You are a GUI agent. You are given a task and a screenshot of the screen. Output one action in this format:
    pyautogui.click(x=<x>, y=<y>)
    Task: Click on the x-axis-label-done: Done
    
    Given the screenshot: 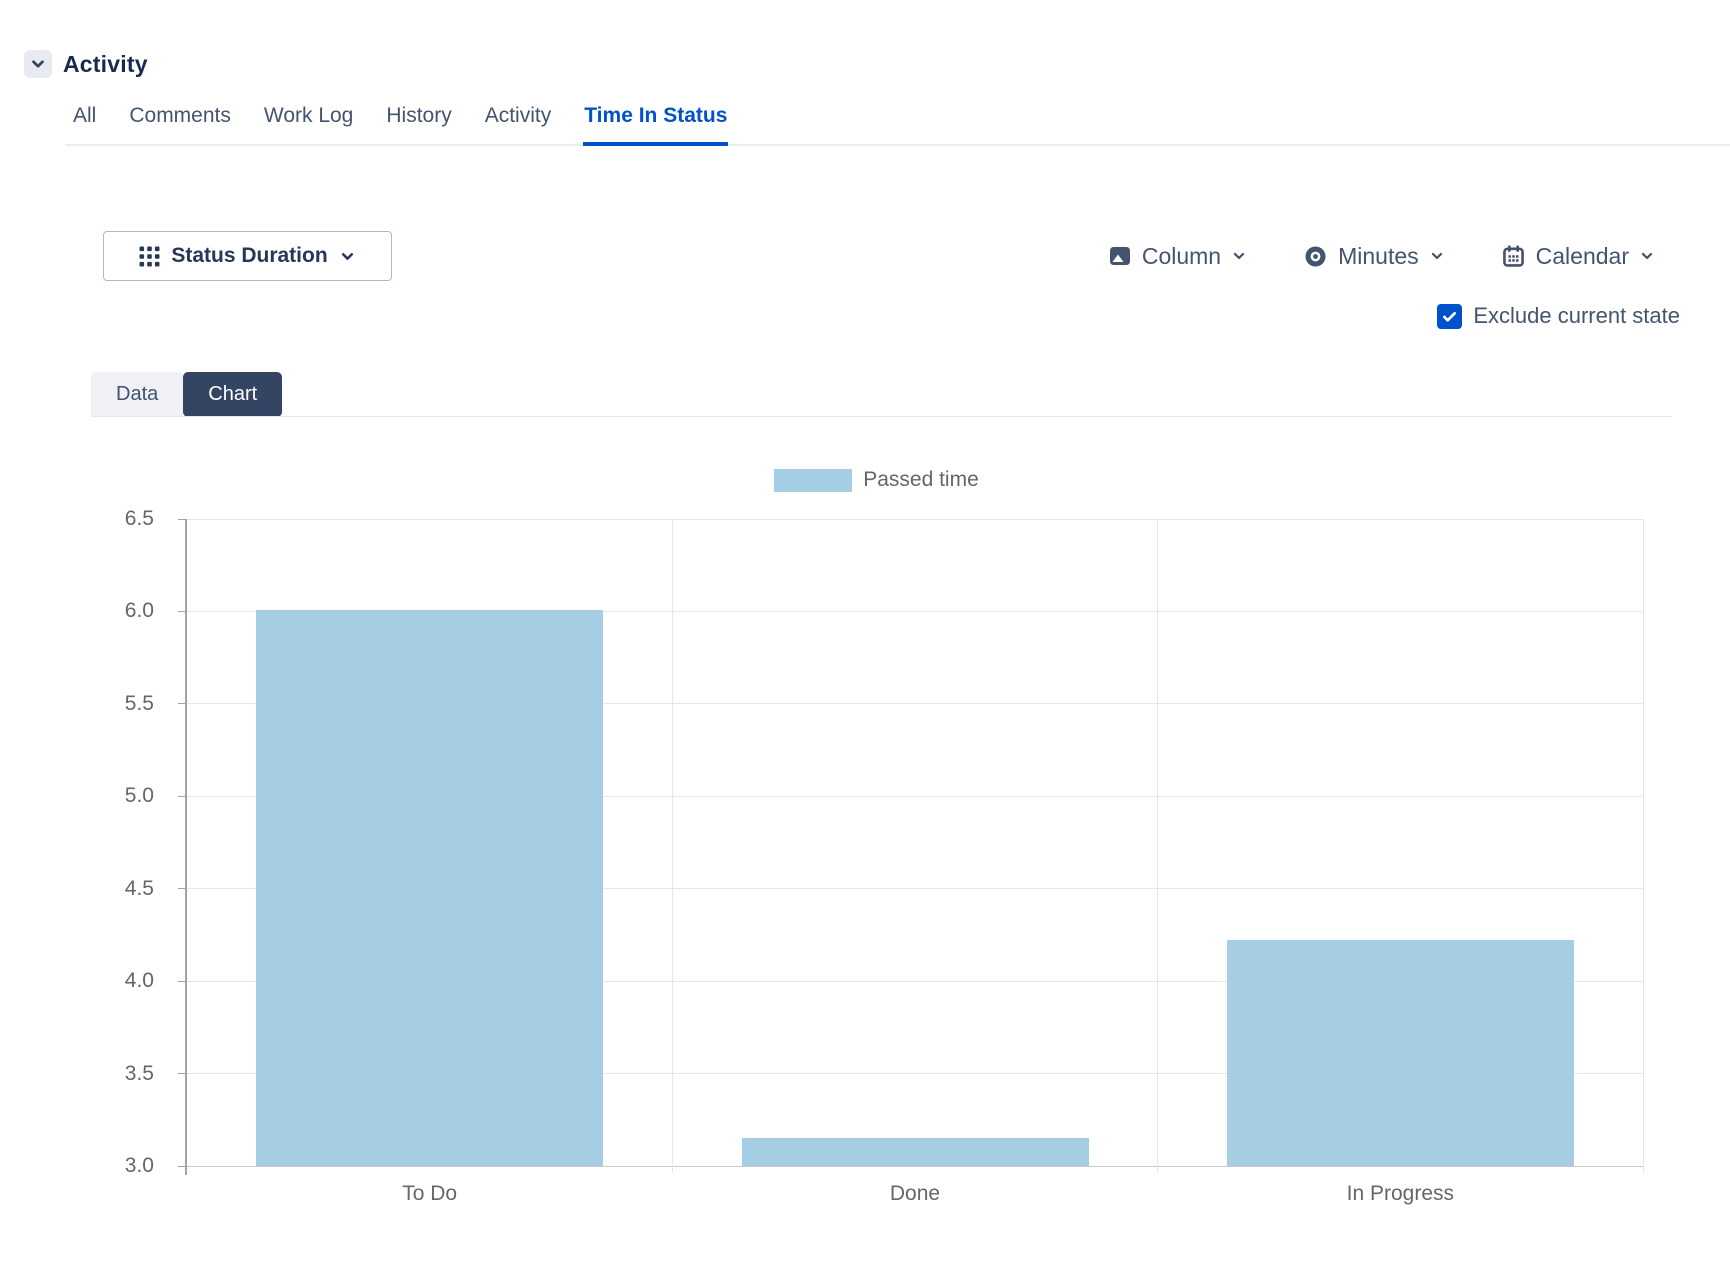 What is the action you would take?
    pyautogui.click(x=915, y=1193)
    